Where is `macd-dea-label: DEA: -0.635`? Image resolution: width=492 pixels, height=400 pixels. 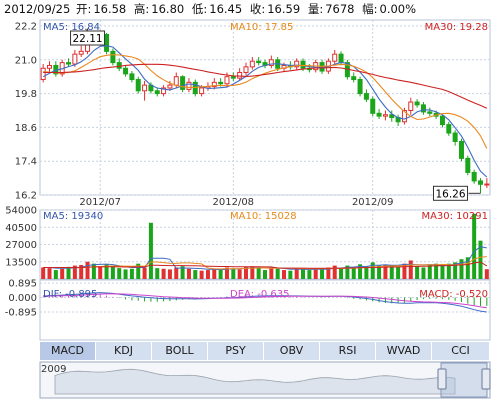
macd-dea-label: DEA: -0.635 is located at coordinates (259, 294).